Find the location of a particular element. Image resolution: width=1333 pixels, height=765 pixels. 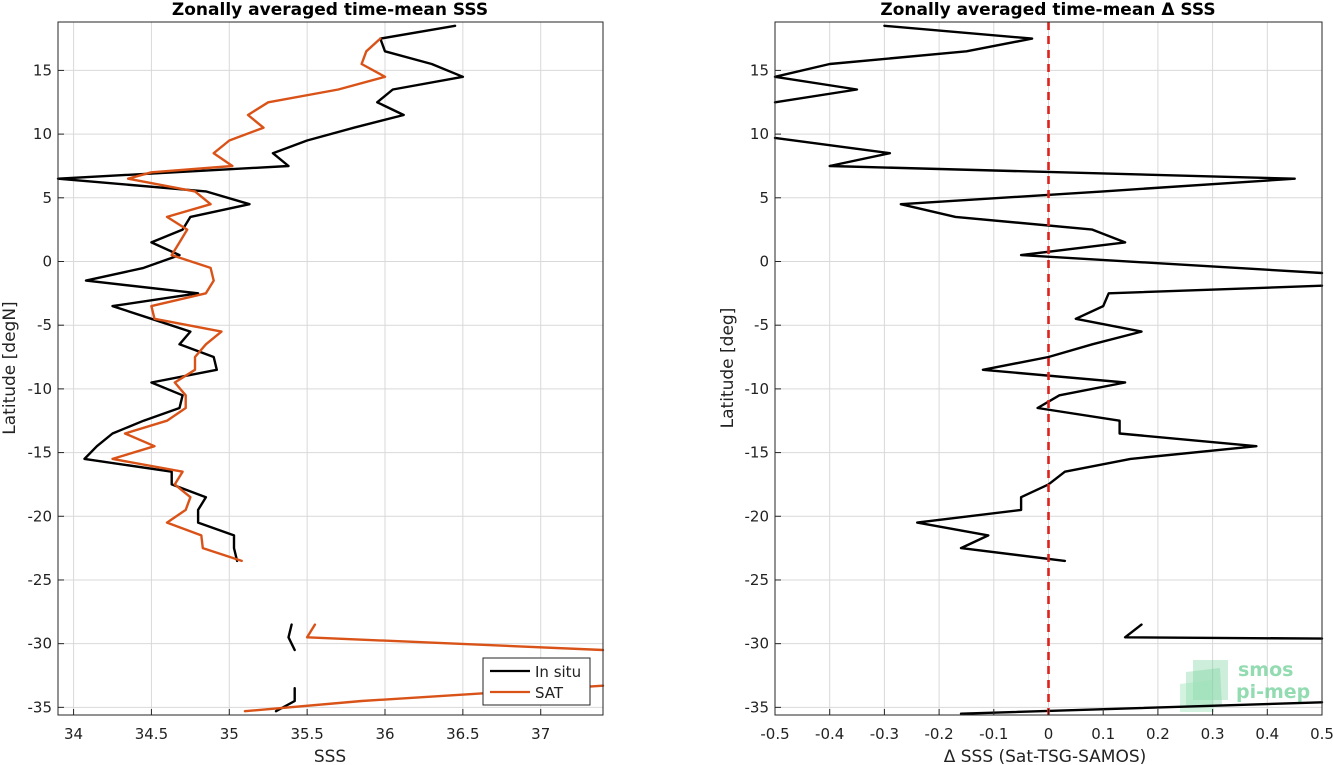

logo-graphic-back is located at coordinates (1210, 680).